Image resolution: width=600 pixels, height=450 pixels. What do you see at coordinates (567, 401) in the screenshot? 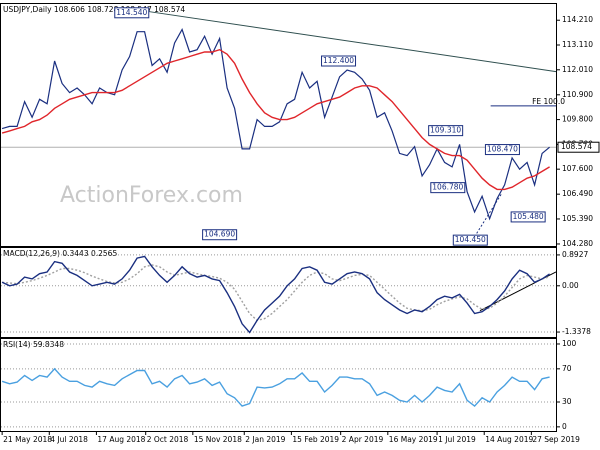
I see `y-tick-label: 30` at bounding box center [567, 401].